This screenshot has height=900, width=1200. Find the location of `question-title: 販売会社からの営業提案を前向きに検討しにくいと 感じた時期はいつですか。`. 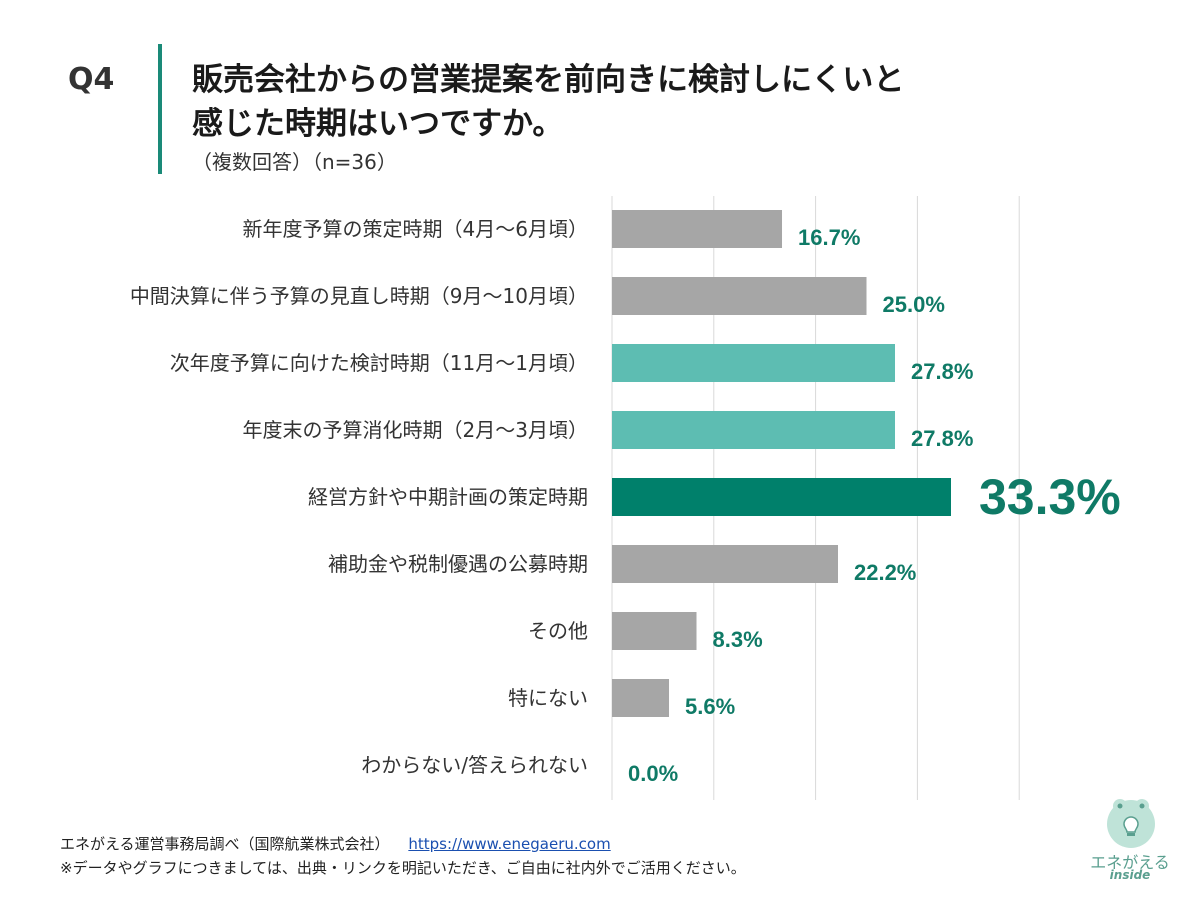

question-title: 販売会社からの営業提案を前向きに検討しにくいと 感じた時期はいつですか。 is located at coordinates (592, 102).